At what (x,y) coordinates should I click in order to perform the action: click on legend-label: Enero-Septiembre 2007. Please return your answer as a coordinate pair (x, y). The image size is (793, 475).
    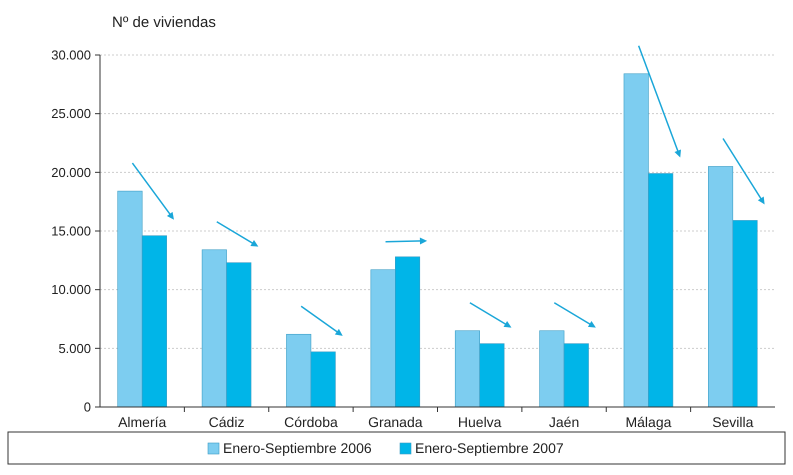
    Looking at the image, I should click on (489, 448).